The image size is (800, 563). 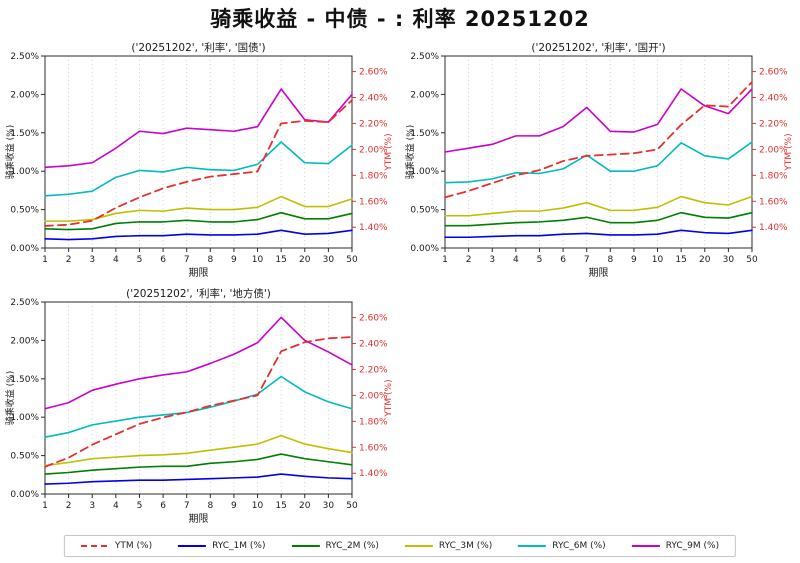 I want to click on legend-item-ryc-3m: RYC_3M (%), so click(x=448, y=546).